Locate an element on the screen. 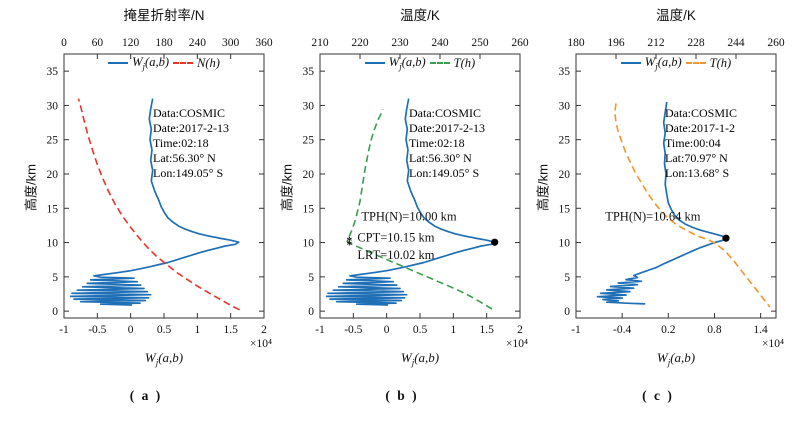 The image size is (800, 424). bottom-tick-label: 0.8 is located at coordinates (714, 330).